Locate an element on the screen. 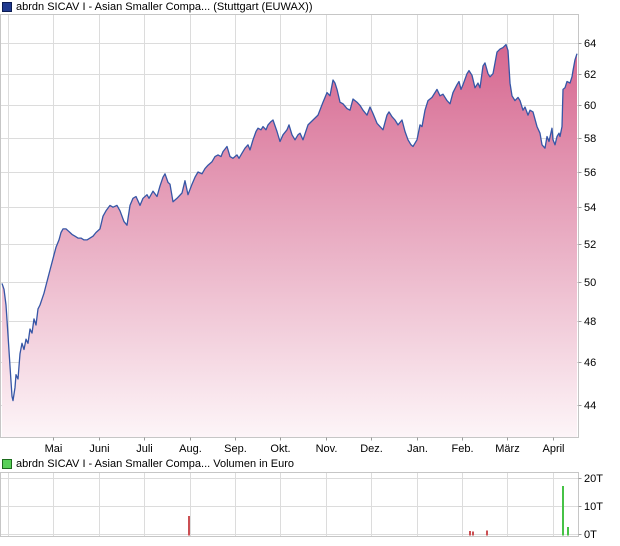 The height and width of the screenshot is (546, 620). price-y-tick-label: 60 is located at coordinates (590, 106).